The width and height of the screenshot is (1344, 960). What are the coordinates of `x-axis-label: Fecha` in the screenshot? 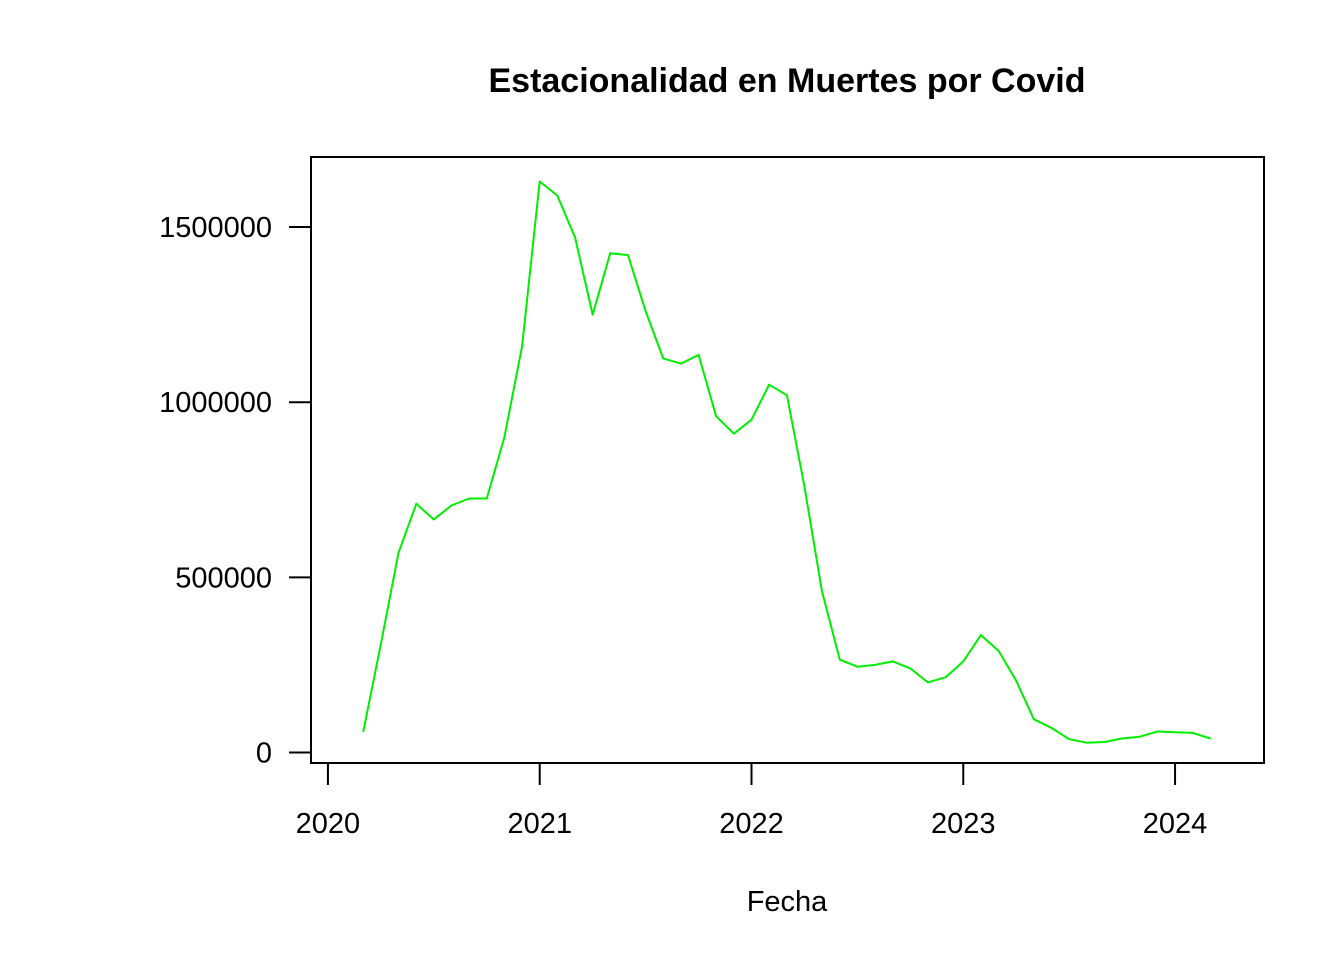 It's located at (787, 902).